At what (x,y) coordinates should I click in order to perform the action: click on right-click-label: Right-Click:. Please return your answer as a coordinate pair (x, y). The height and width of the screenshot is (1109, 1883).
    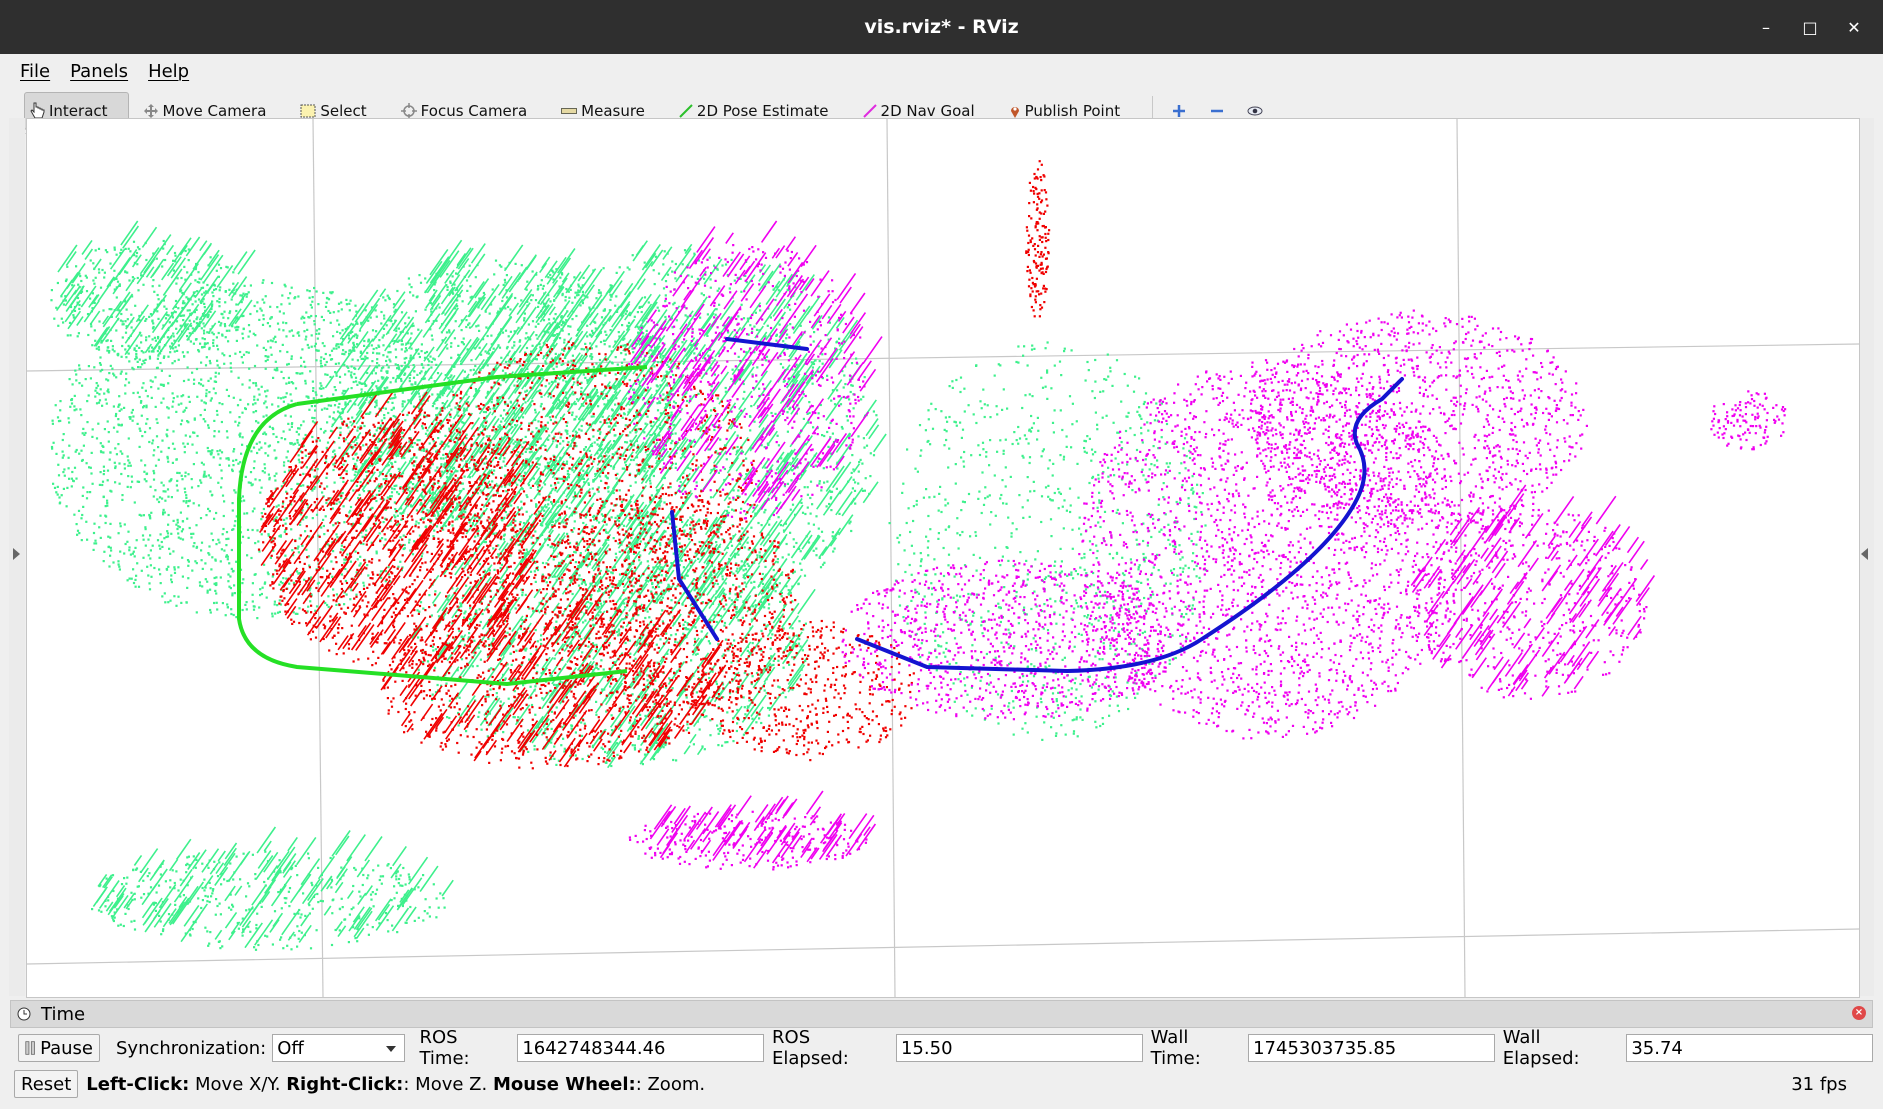
    Looking at the image, I should click on (345, 1084).